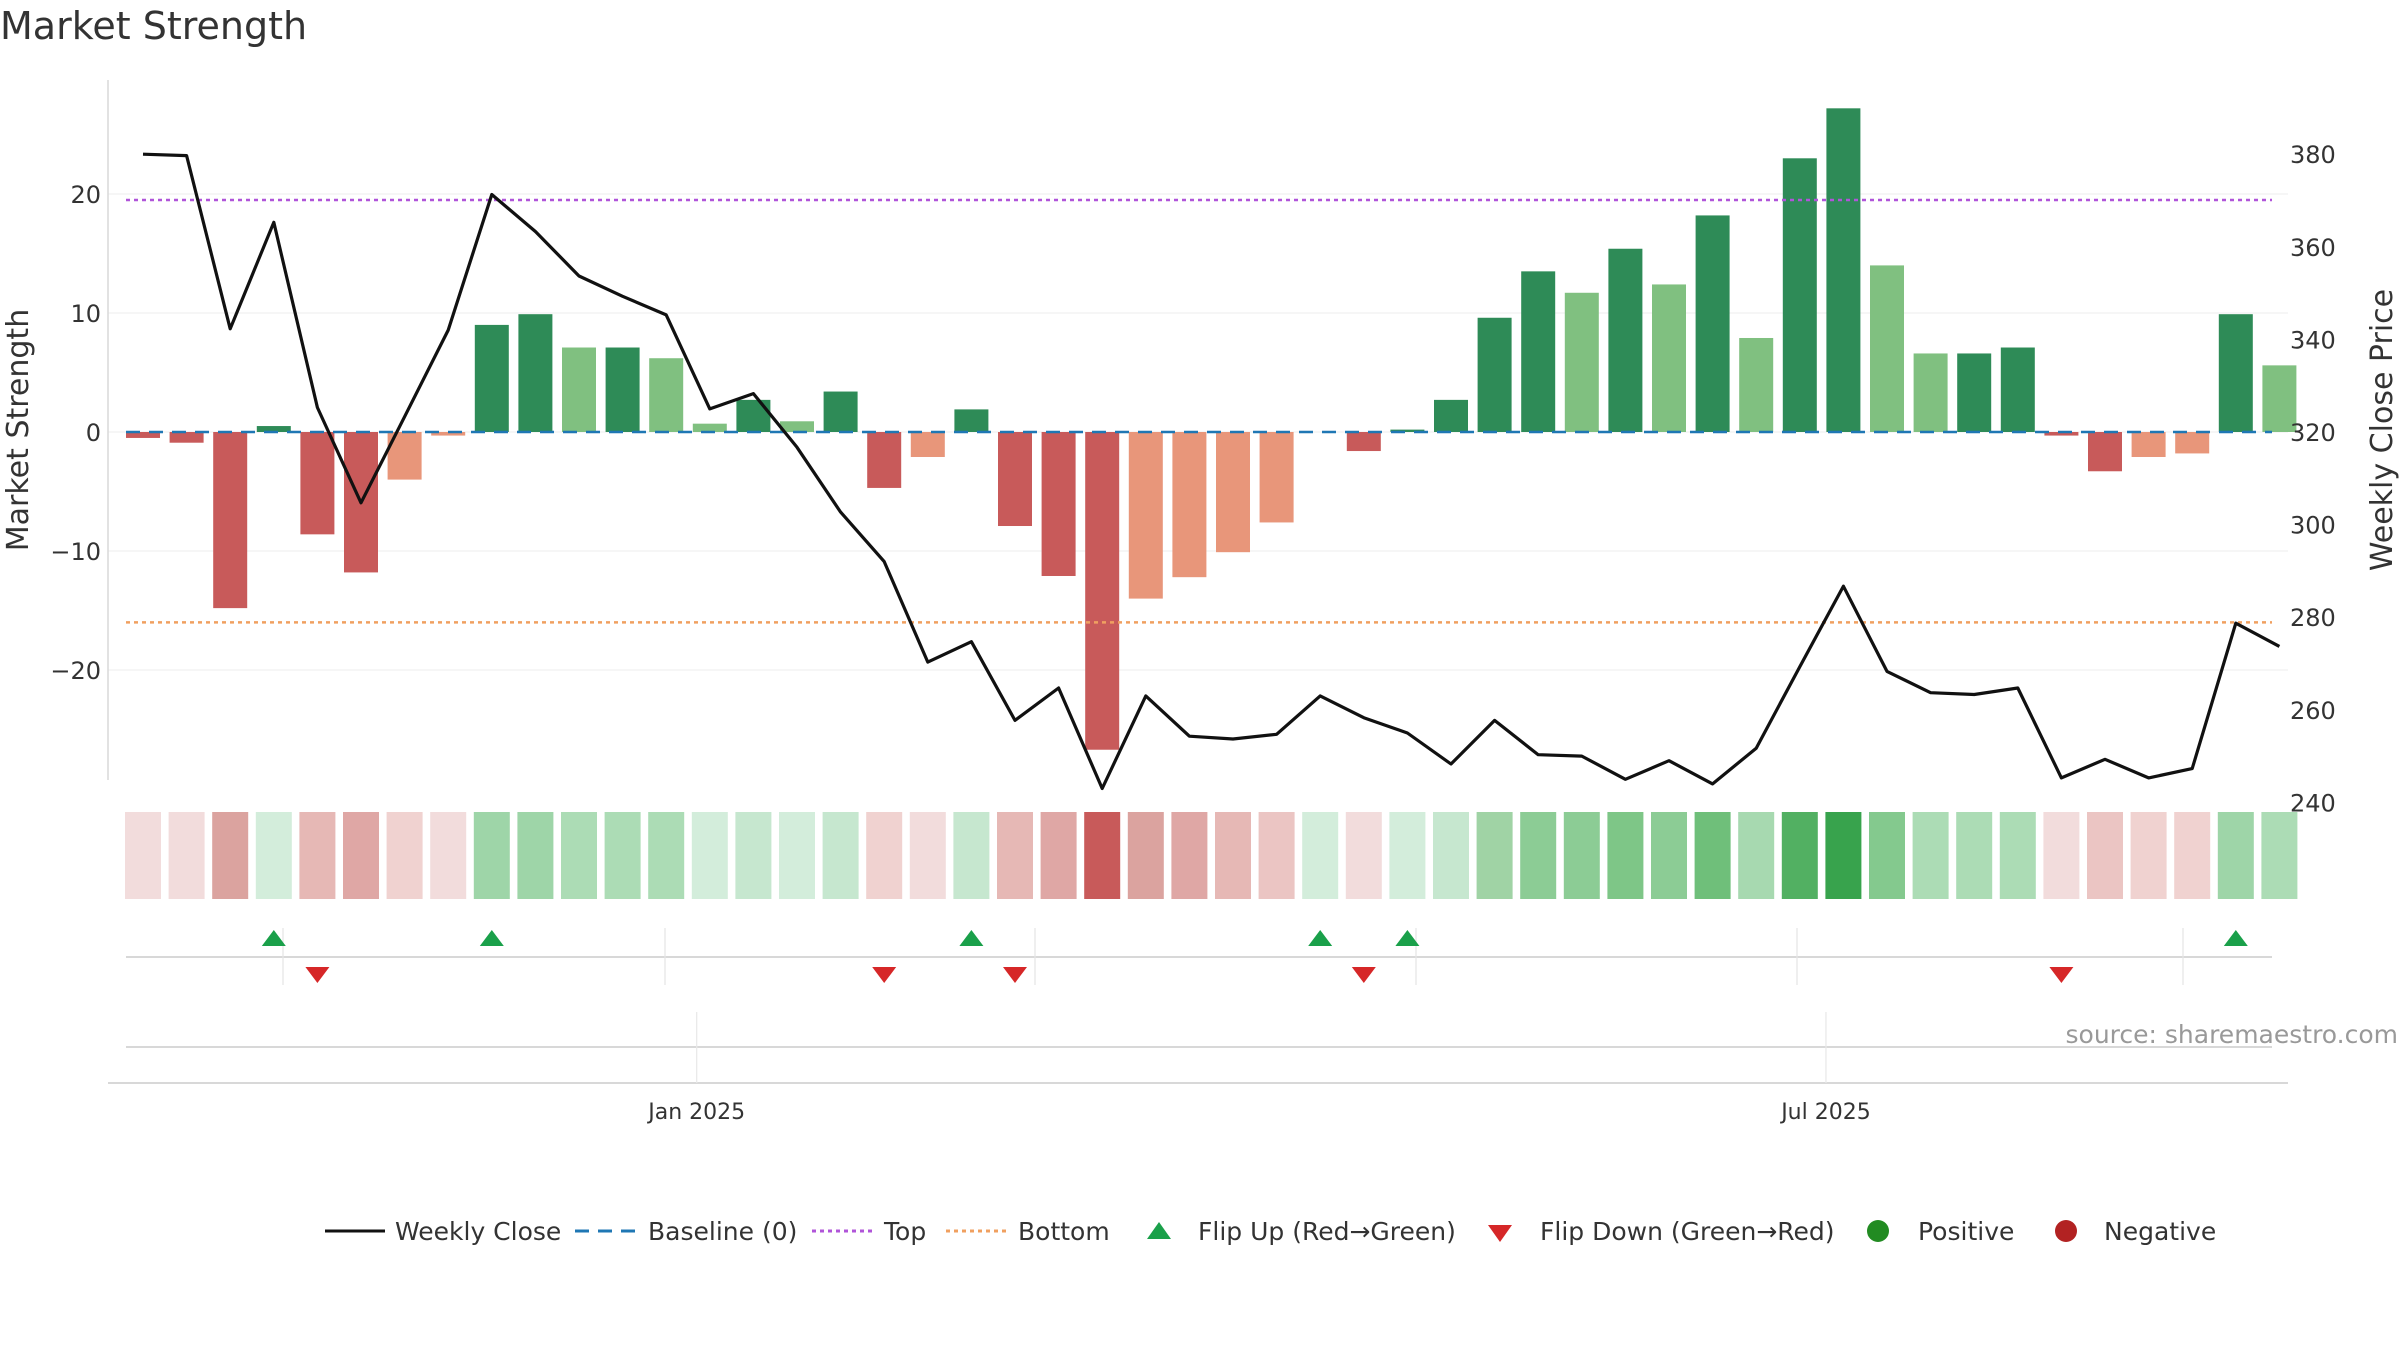 The width and height of the screenshot is (2400, 1350). I want to click on right-tick-label: 300, so click(2313, 526).